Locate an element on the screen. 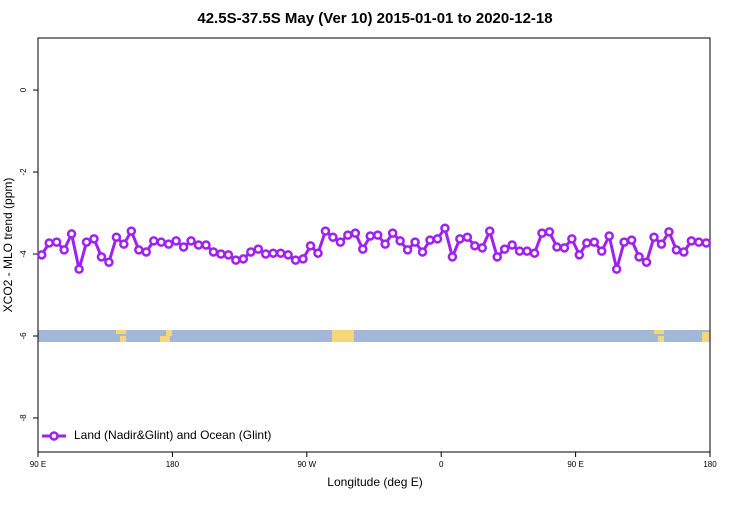 The width and height of the screenshot is (750, 505). y-tick-label: 0 is located at coordinates (23, 89).